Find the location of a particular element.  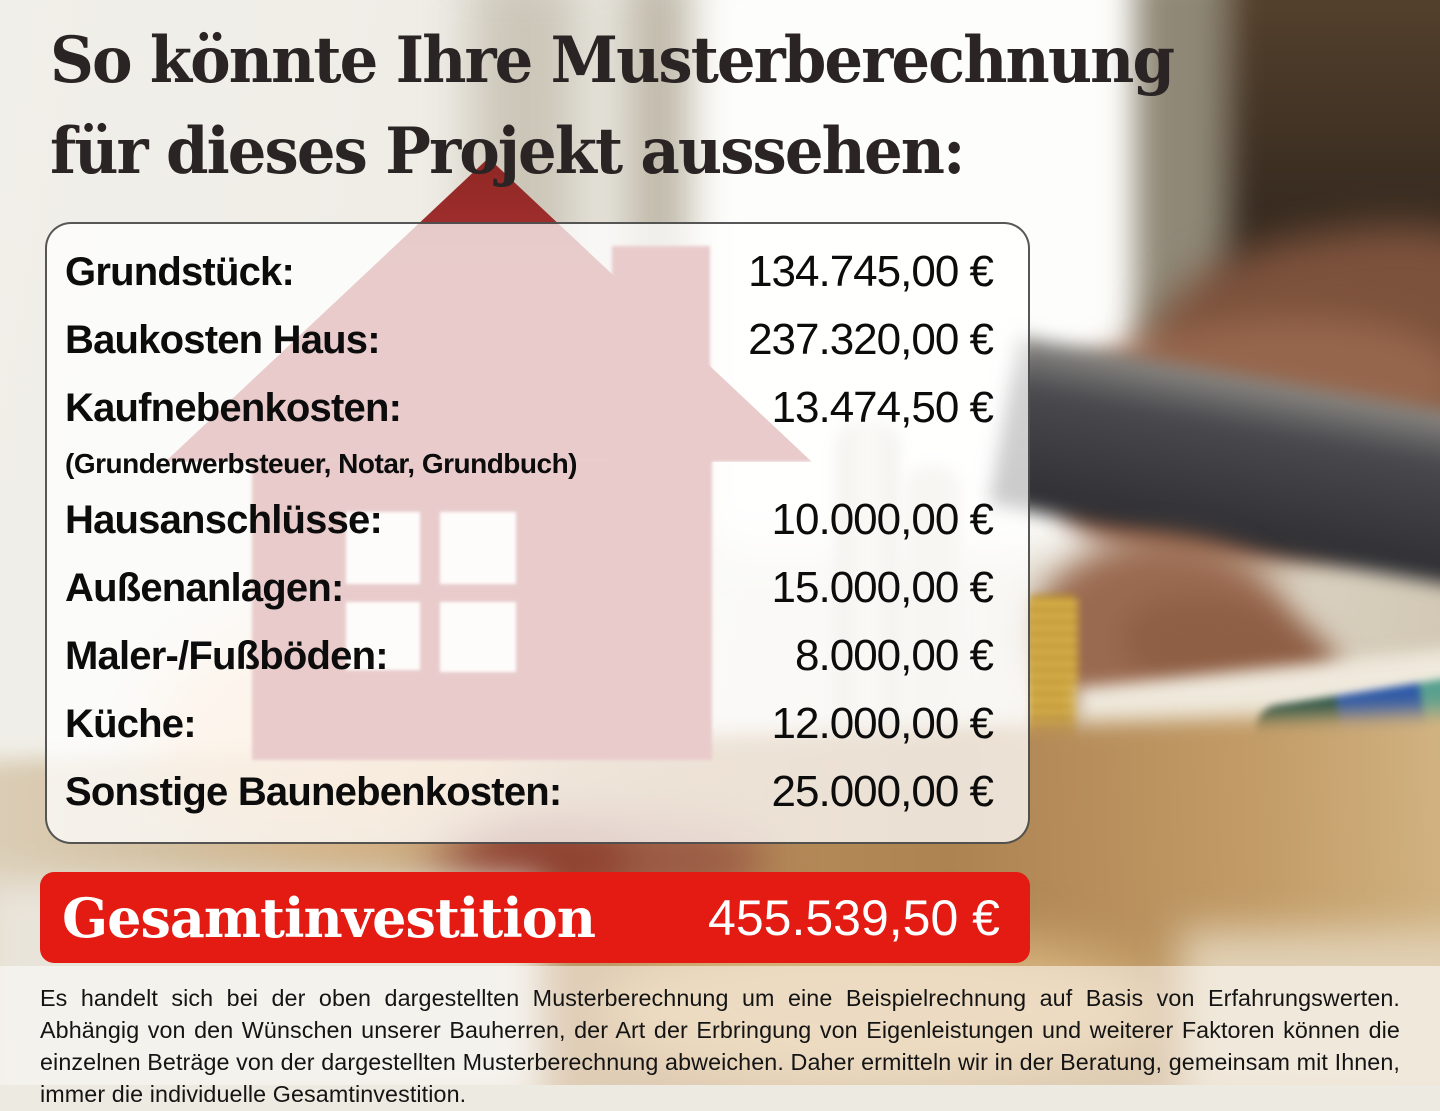

cost-value: 8.000,00 € is located at coordinates (894, 655).